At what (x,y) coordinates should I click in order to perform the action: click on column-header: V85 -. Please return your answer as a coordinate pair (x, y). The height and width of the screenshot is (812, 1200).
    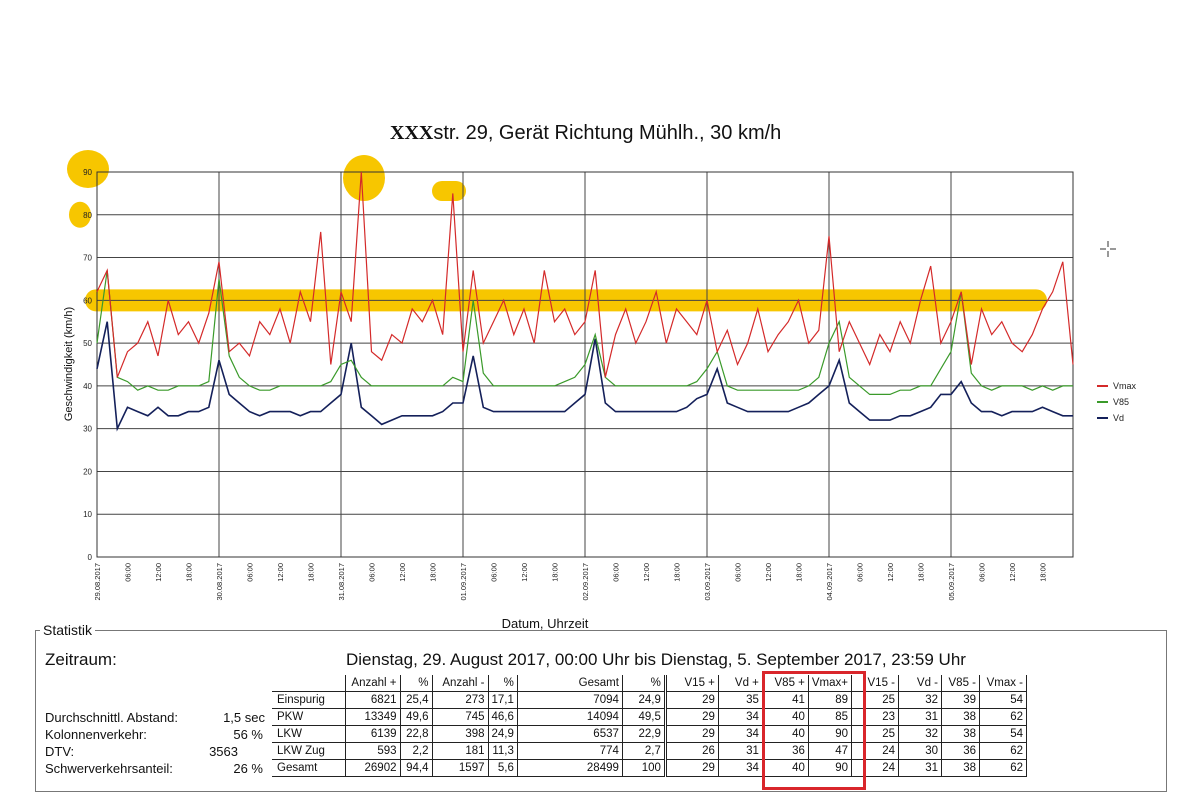
    Looking at the image, I should click on (961, 683).